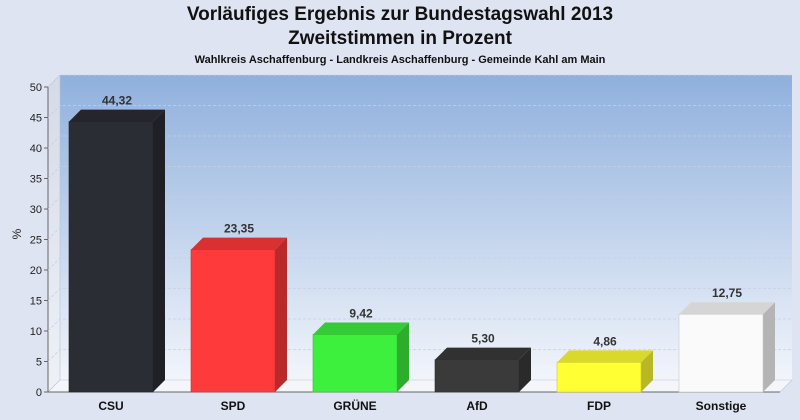 The height and width of the screenshot is (420, 800). Describe the element at coordinates (39, 363) in the screenshot. I see `y-tick-label: 5` at that location.